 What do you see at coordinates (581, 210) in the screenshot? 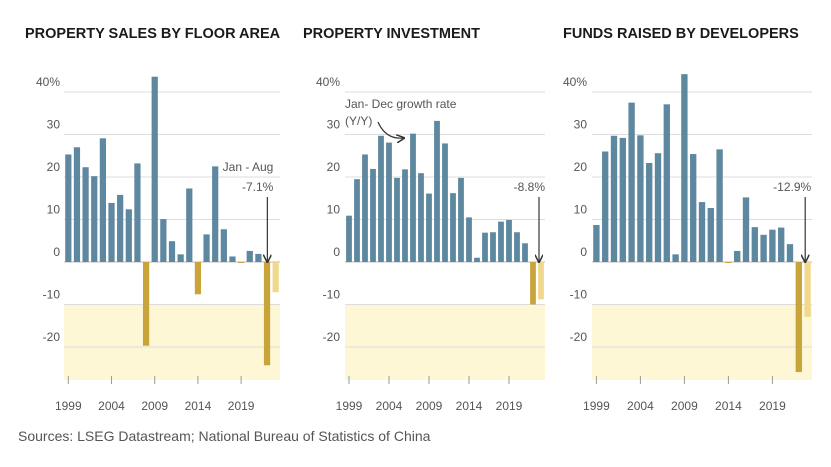
I see `y-tick-label: 10` at bounding box center [581, 210].